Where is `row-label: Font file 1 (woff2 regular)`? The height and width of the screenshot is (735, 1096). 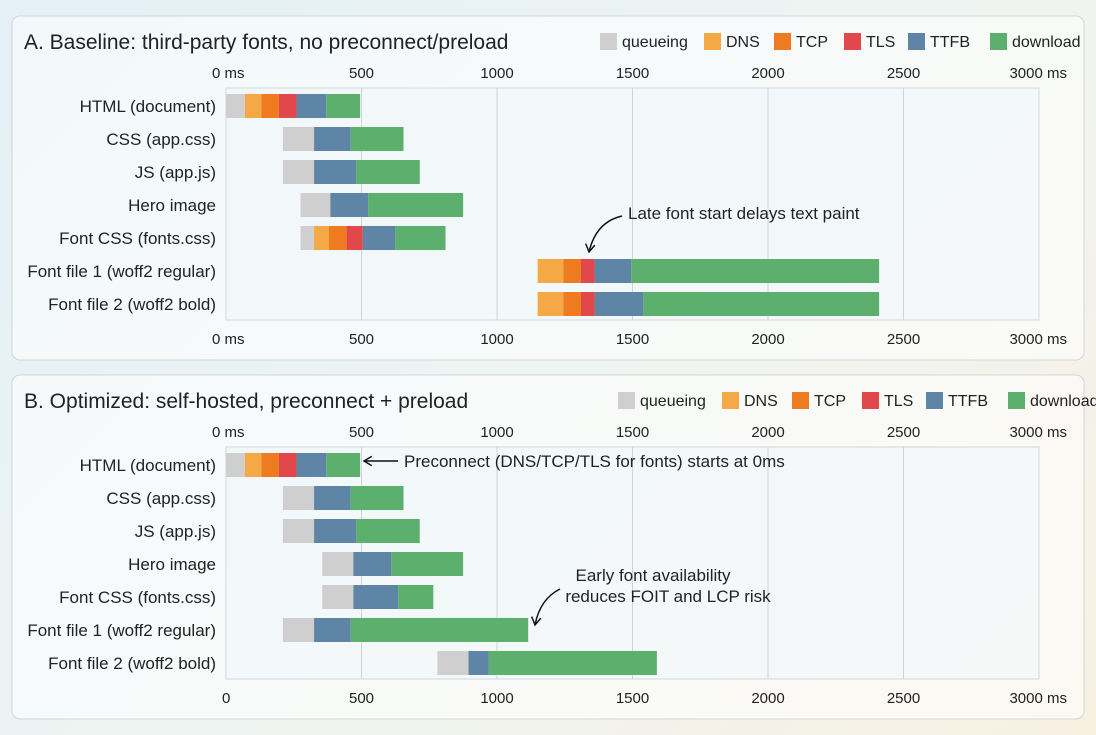 row-label: Font file 1 (woff2 regular) is located at coordinates (121, 271).